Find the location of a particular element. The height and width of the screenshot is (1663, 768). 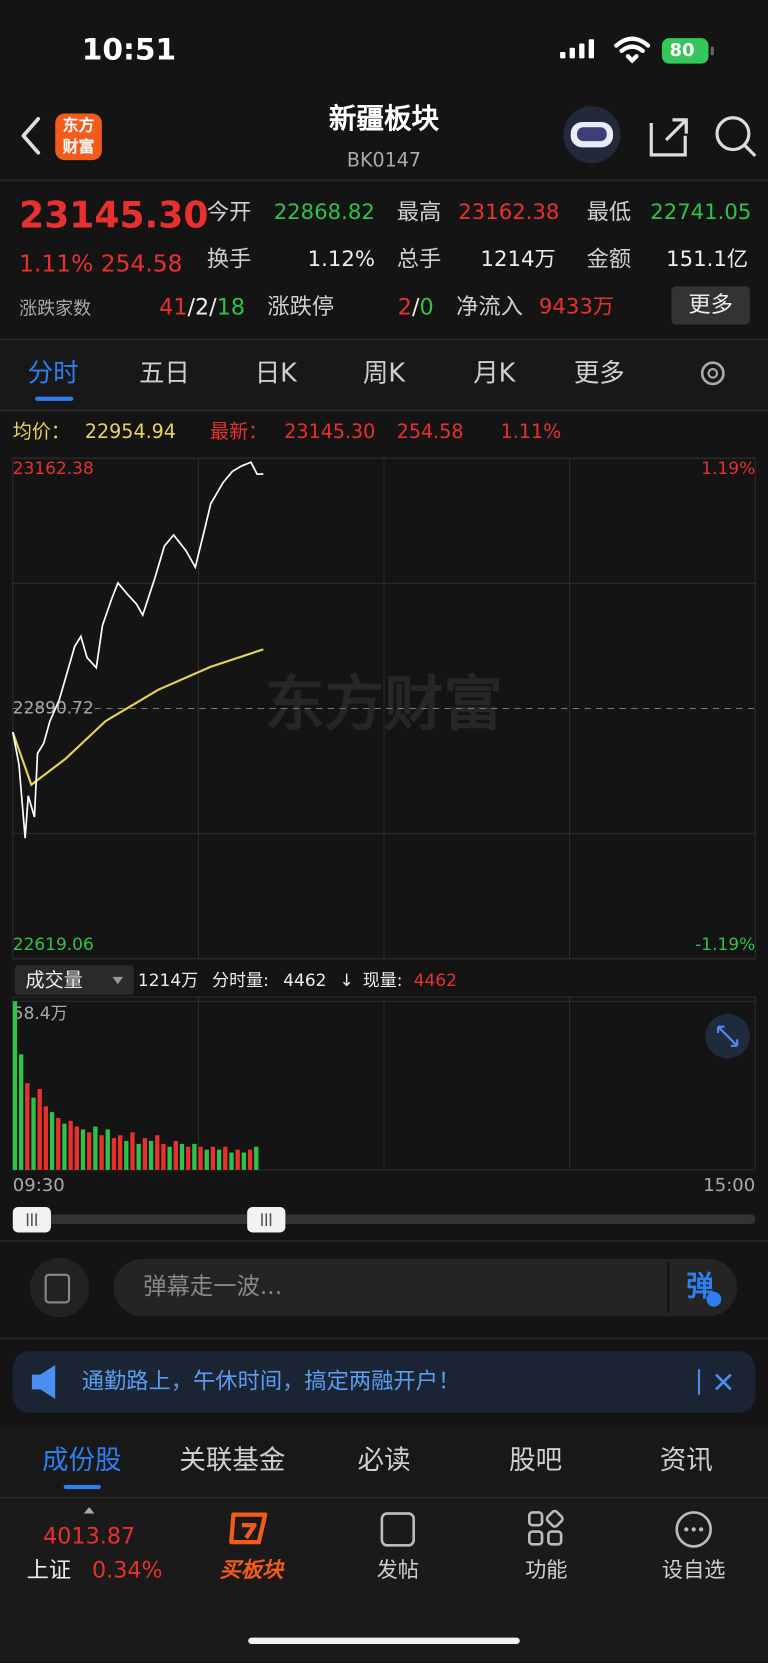

nav-item: 买板块 is located at coordinates (252, 1570).